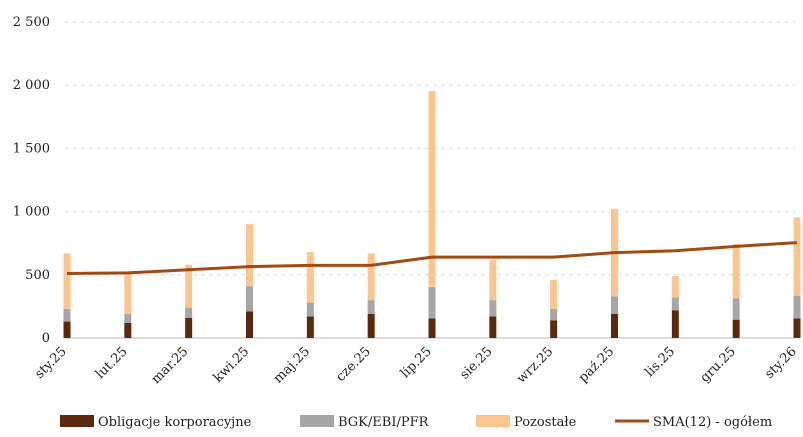  I want to click on y-axis-tick-labels: 0 500 1 000 1 500 2 000 2 500, so click(31, 180).